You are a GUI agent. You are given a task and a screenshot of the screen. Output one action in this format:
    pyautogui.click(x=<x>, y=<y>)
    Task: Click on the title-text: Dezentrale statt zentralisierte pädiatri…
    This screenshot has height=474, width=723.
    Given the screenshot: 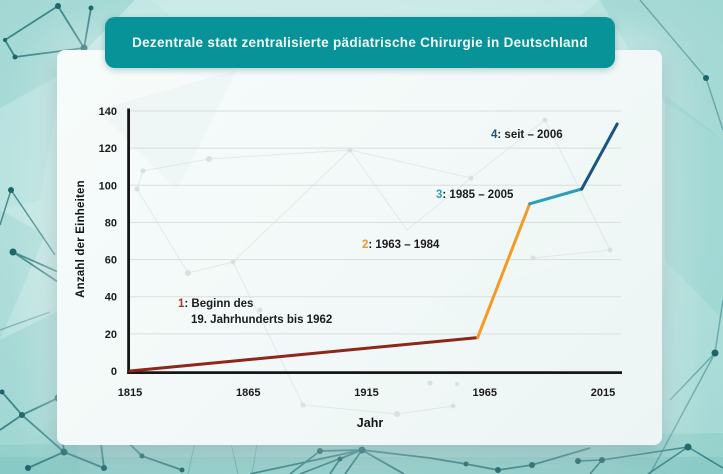 What is the action you would take?
    pyautogui.click(x=360, y=42)
    